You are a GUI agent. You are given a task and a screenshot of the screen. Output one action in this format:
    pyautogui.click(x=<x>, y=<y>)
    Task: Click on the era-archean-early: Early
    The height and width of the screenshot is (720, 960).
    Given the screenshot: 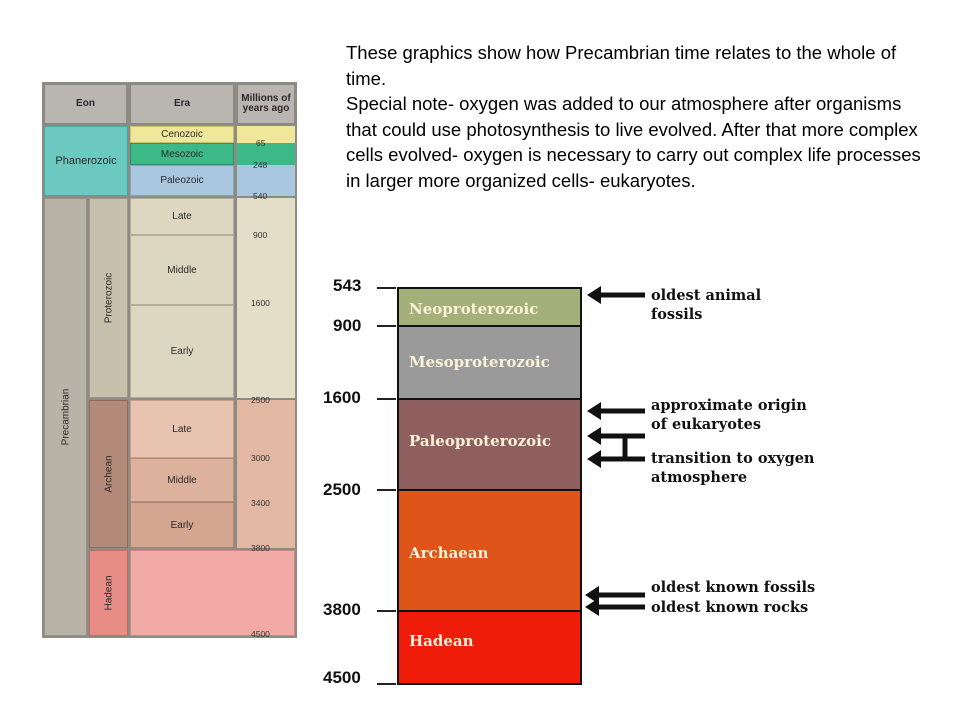 What is the action you would take?
    pyautogui.click(x=182, y=525)
    